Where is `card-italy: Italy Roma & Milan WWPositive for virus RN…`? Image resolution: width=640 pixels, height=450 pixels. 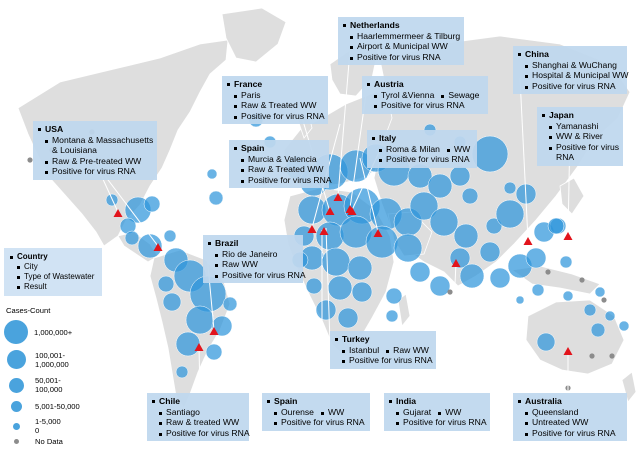 card-italy: Italy Roma & Milan WWPositive for virus RN… is located at coordinates (422, 149).